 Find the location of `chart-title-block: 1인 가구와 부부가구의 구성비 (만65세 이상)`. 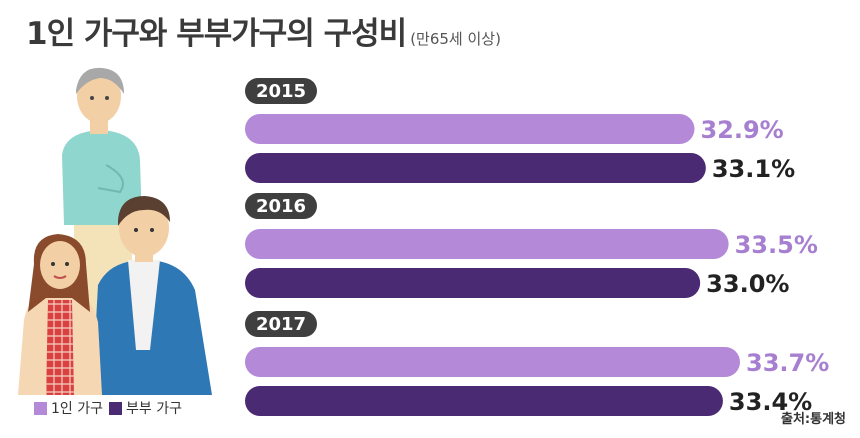

chart-title-block: 1인 가구와 부부가구의 구성비 (만65세 이상) is located at coordinates (263, 30).